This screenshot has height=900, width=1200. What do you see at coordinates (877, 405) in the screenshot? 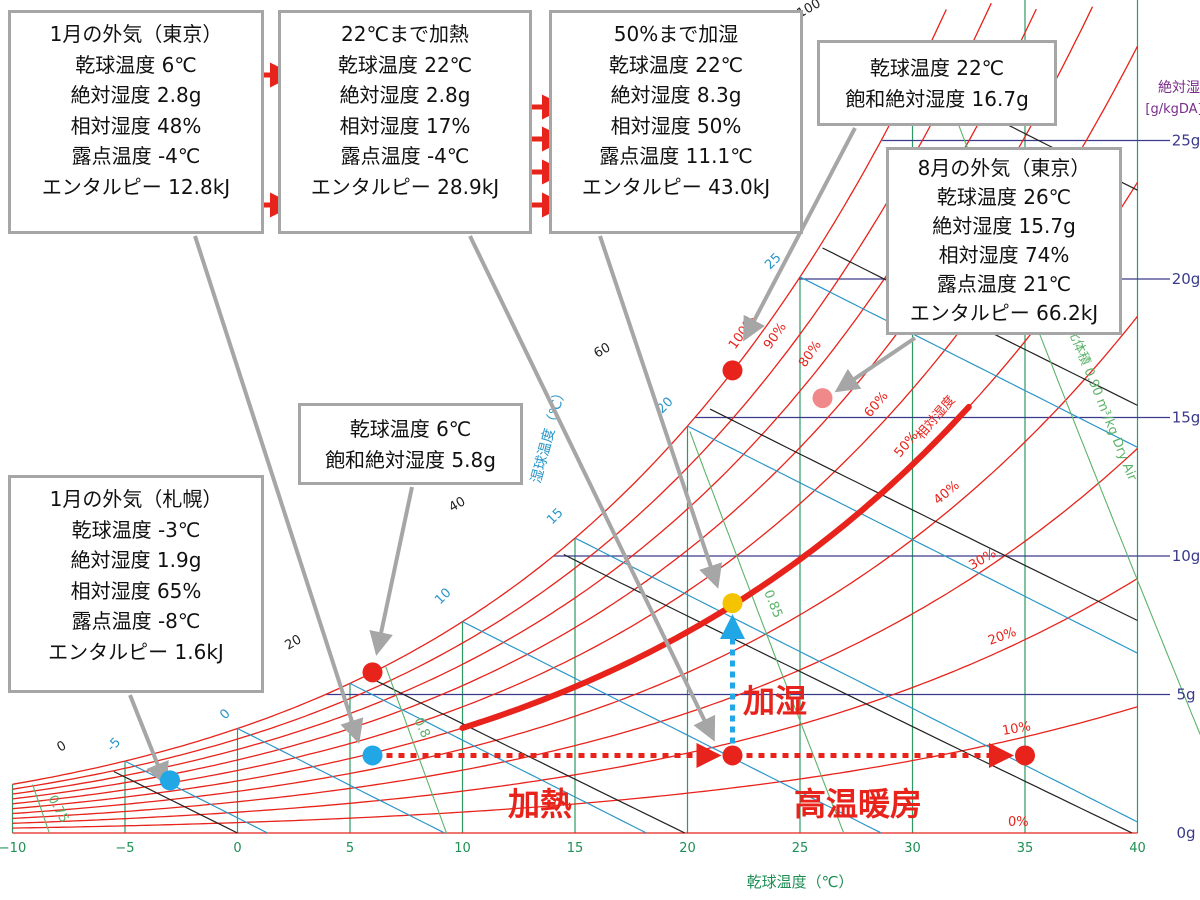
I see `rh-label: 60%` at bounding box center [877, 405].